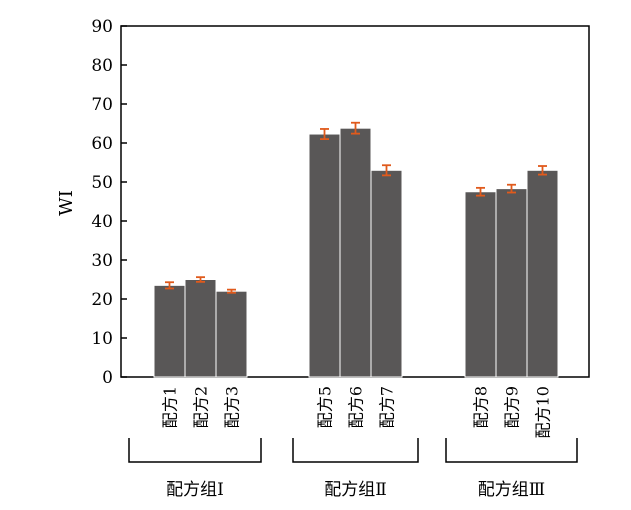 Image resolution: width=631 pixels, height=510 pixels. Describe the element at coordinates (102, 222) in the screenshot. I see `y-tick-label: 40` at that location.